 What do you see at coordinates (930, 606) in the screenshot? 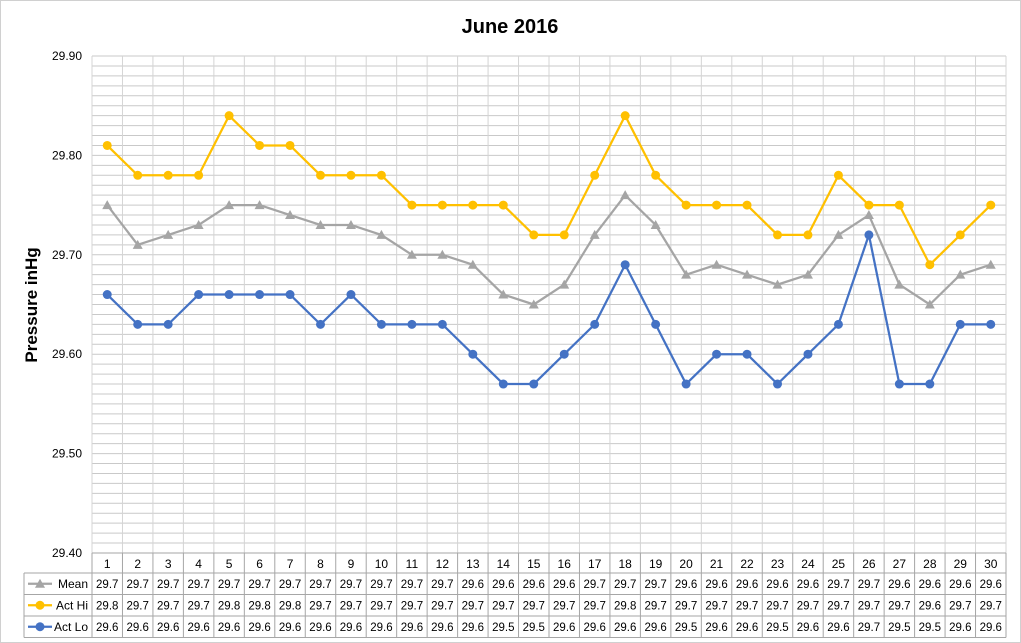
I see `table-cell-act-hi: 29.6` at bounding box center [930, 606].